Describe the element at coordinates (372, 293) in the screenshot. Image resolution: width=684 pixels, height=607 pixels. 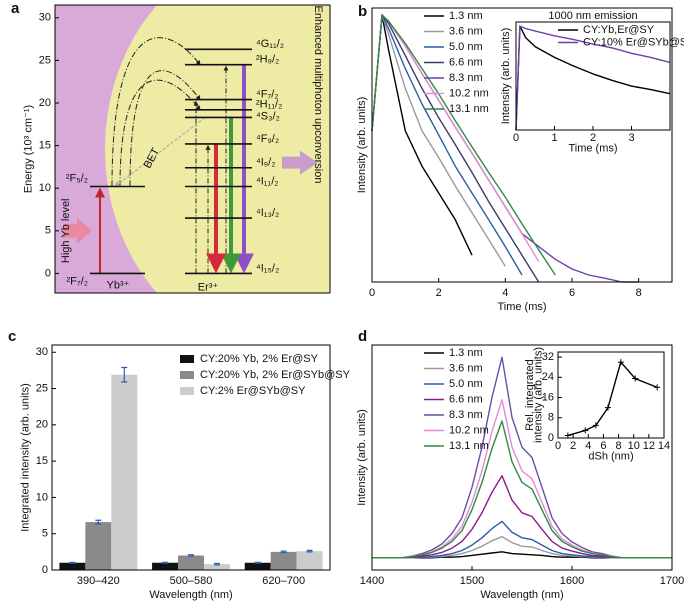
I see `x-tick-label: 0` at that location.